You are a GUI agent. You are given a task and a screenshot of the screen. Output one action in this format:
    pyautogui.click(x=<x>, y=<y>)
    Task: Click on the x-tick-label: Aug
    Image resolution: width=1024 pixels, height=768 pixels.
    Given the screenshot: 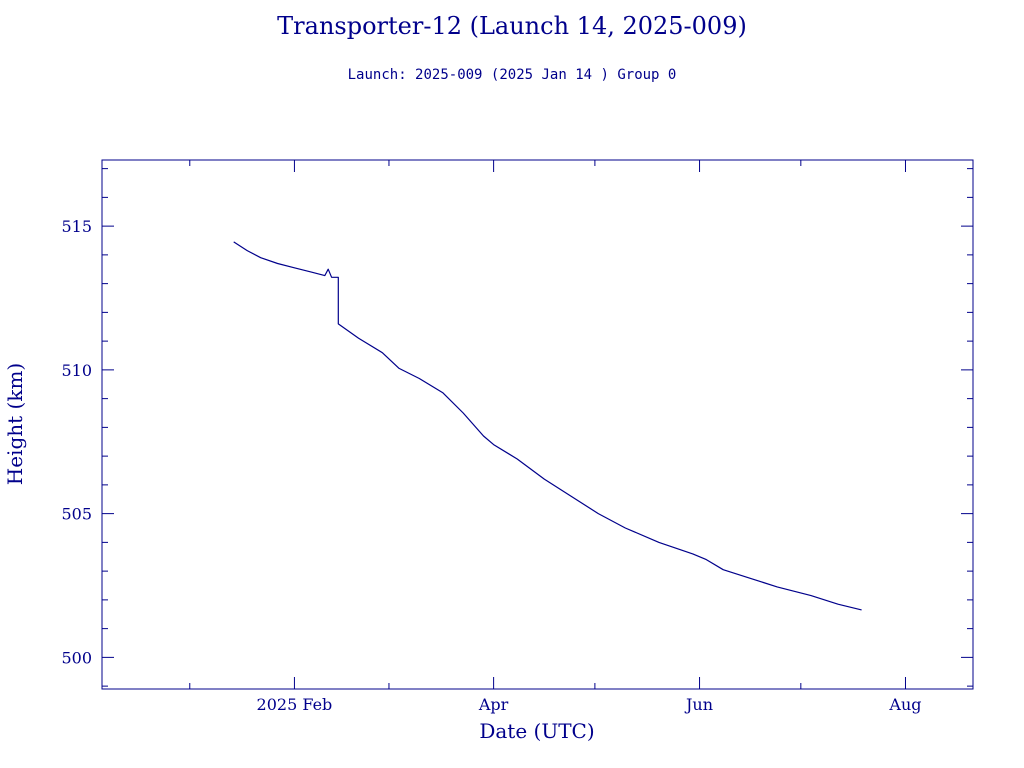 What is the action you would take?
    pyautogui.click(x=904, y=704)
    